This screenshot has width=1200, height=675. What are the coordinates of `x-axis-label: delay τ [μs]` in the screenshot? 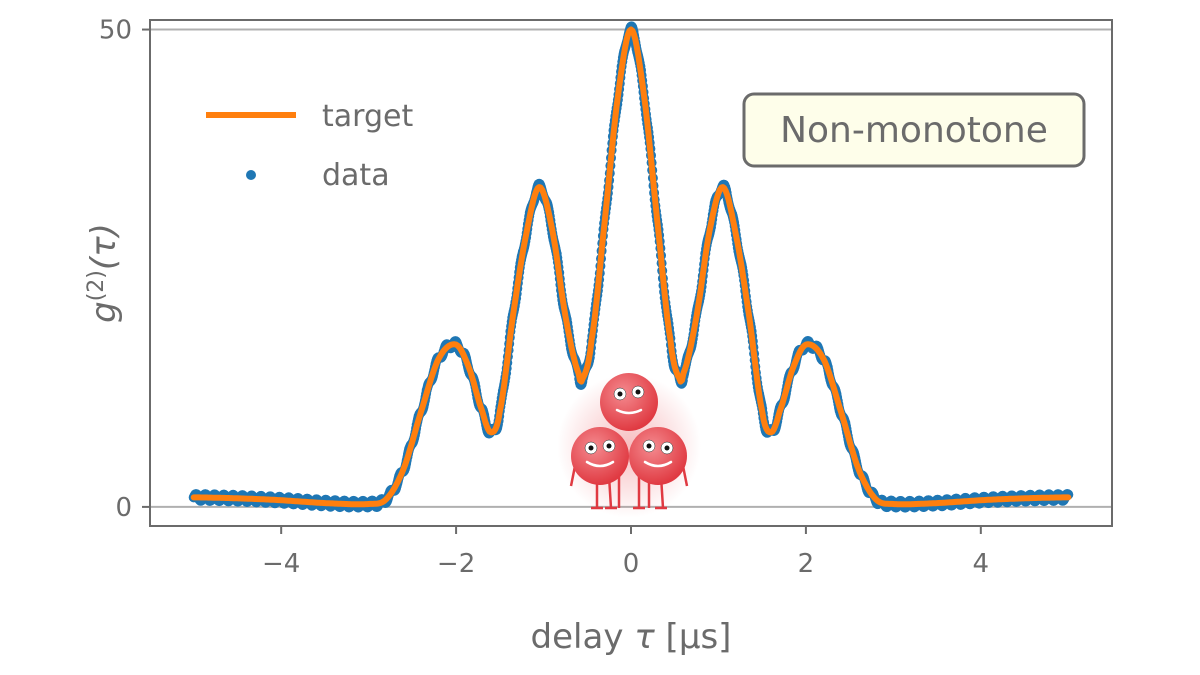 It's located at (631, 637).